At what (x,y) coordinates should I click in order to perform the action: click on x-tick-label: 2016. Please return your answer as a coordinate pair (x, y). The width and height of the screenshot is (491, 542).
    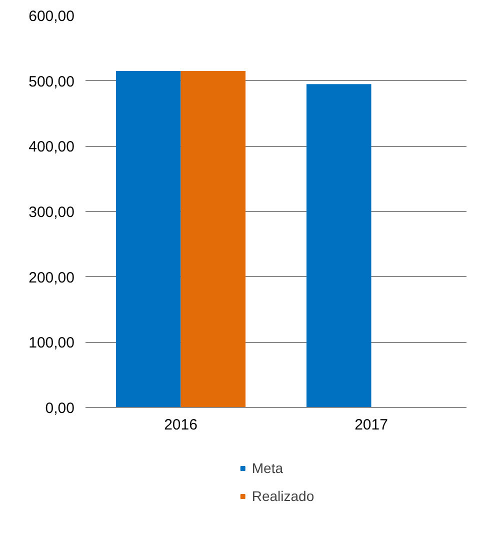
    Looking at the image, I should click on (181, 425).